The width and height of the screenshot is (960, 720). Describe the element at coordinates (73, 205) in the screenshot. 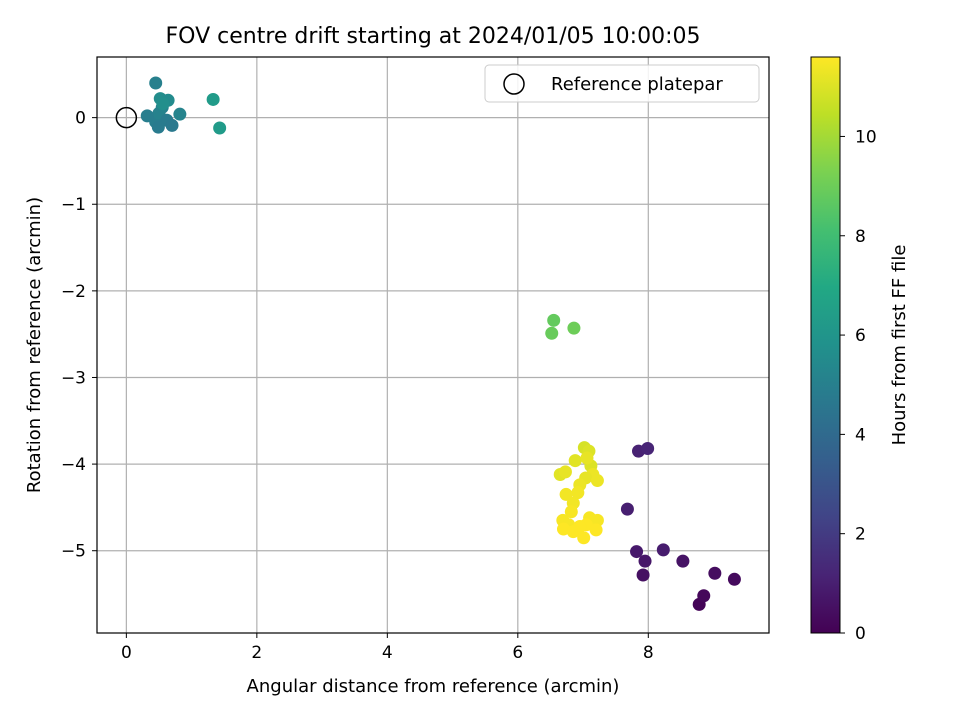

I see `y-tick-label: −1` at that location.